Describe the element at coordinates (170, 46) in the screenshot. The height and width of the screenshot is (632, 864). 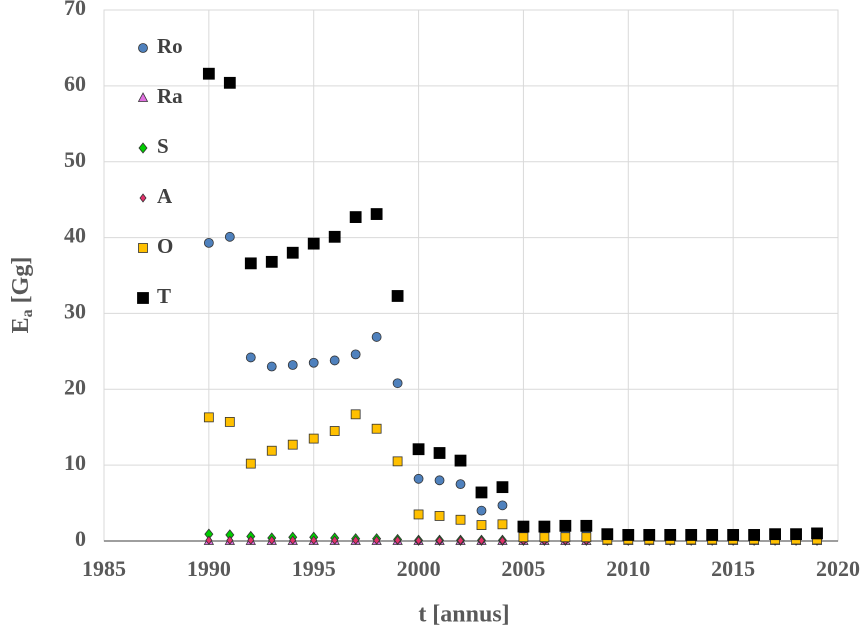
I see `legend-label: Ro` at that location.